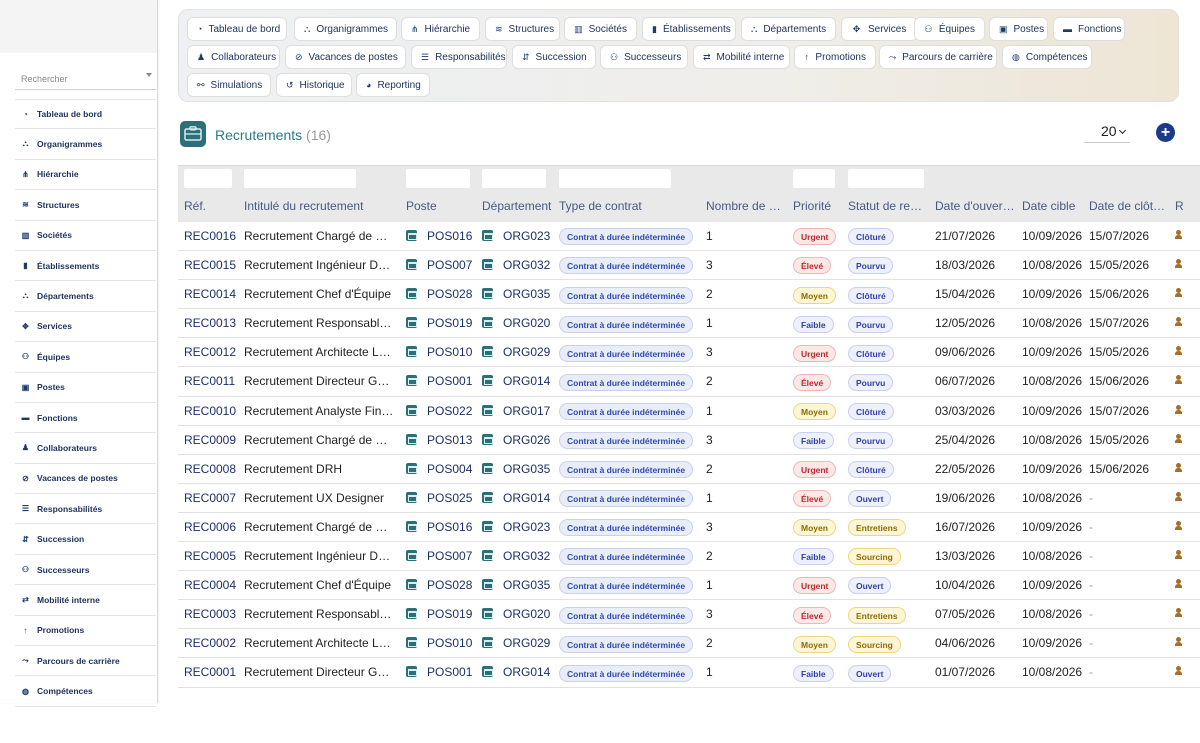  What do you see at coordinates (149, 75) in the screenshot?
I see `caret-down-icon` at bounding box center [149, 75].